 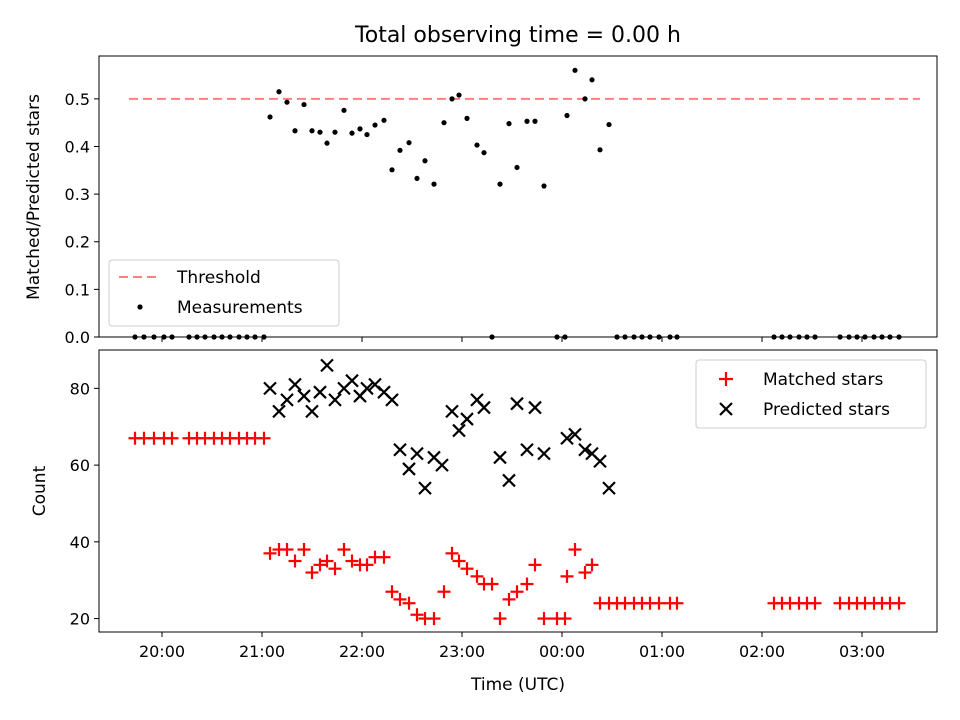 What do you see at coordinates (80, 542) in the screenshot?
I see `bottom-y-tick-label: 40` at bounding box center [80, 542].